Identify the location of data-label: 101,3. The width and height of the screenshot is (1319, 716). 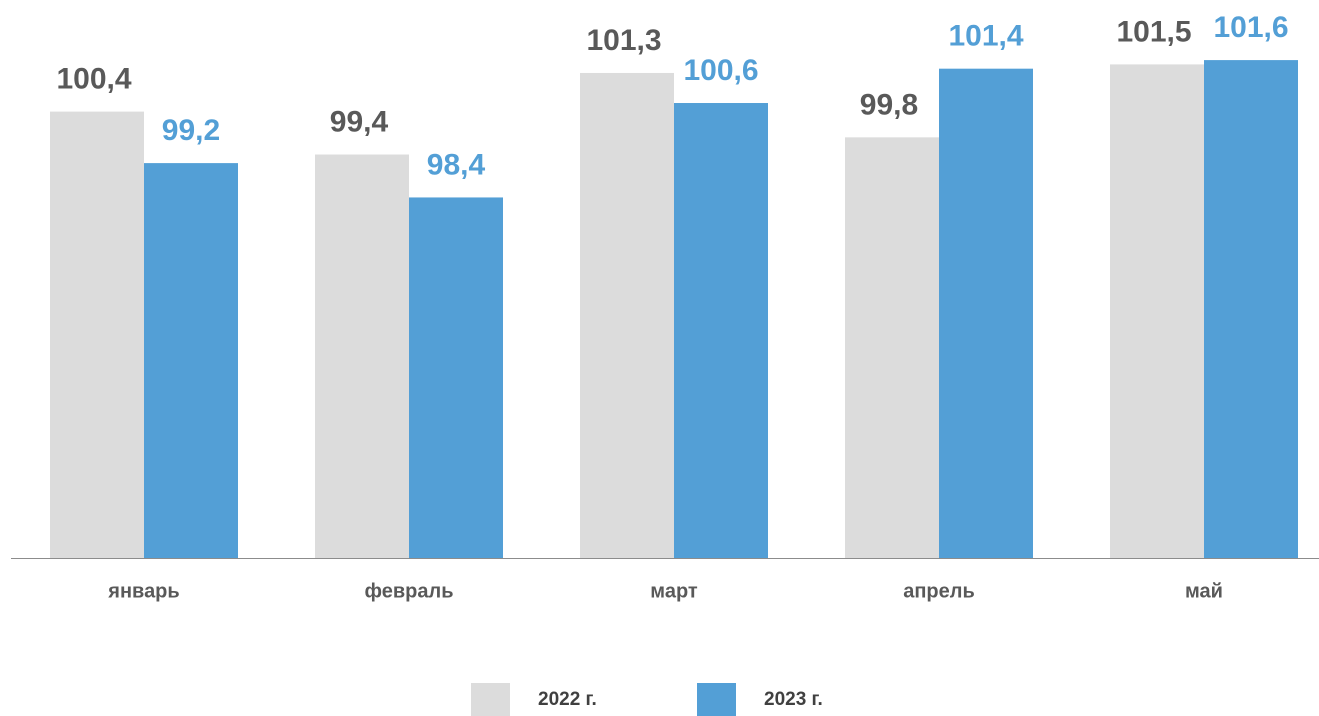
(623, 40).